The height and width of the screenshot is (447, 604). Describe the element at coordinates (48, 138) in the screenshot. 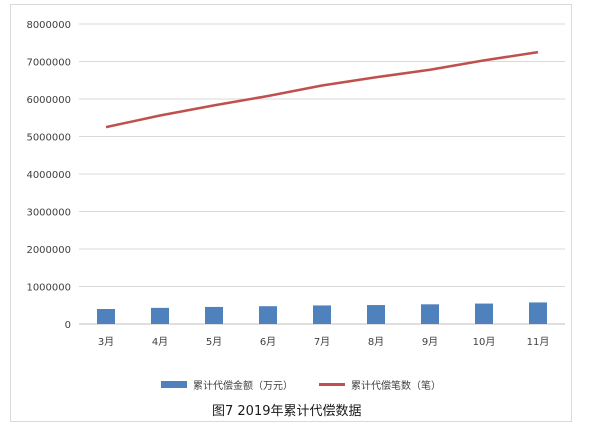

I see `y-tick-label: 5000000` at that location.